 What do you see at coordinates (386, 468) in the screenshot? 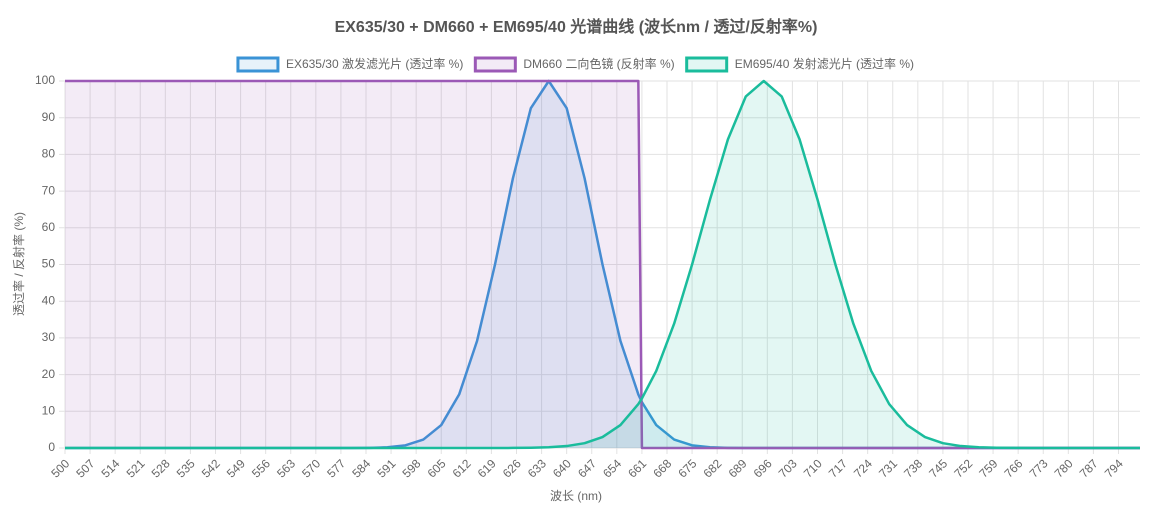
I see `x-tick-label: 591` at bounding box center [386, 468].